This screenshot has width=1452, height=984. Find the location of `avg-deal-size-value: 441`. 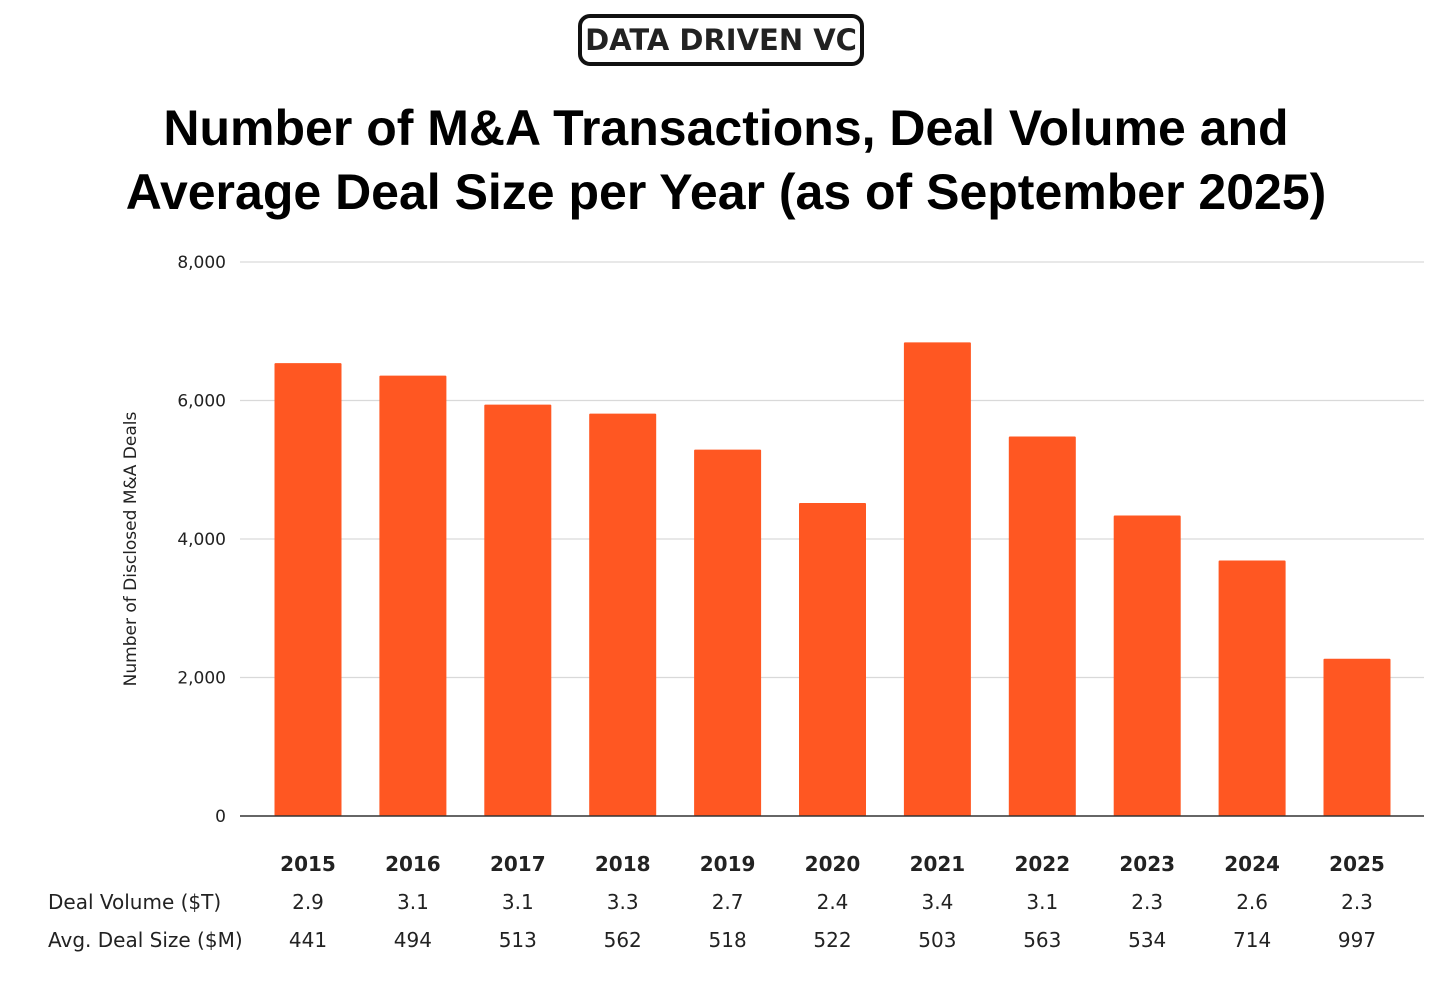

avg-deal-size-value: 441 is located at coordinates (308, 940).